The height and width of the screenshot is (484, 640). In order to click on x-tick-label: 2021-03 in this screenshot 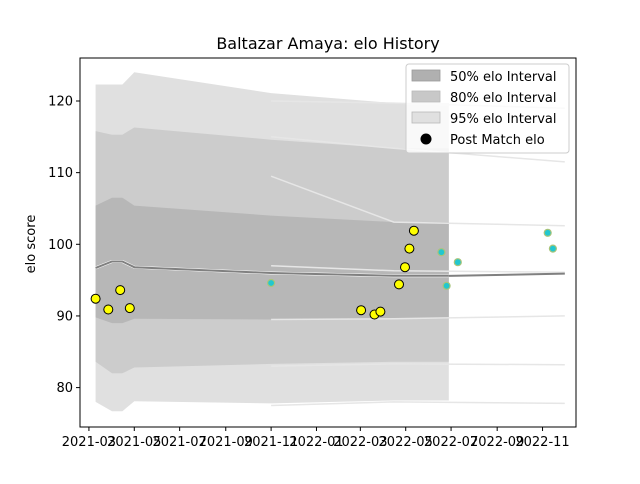, I will do `click(89, 442)`.